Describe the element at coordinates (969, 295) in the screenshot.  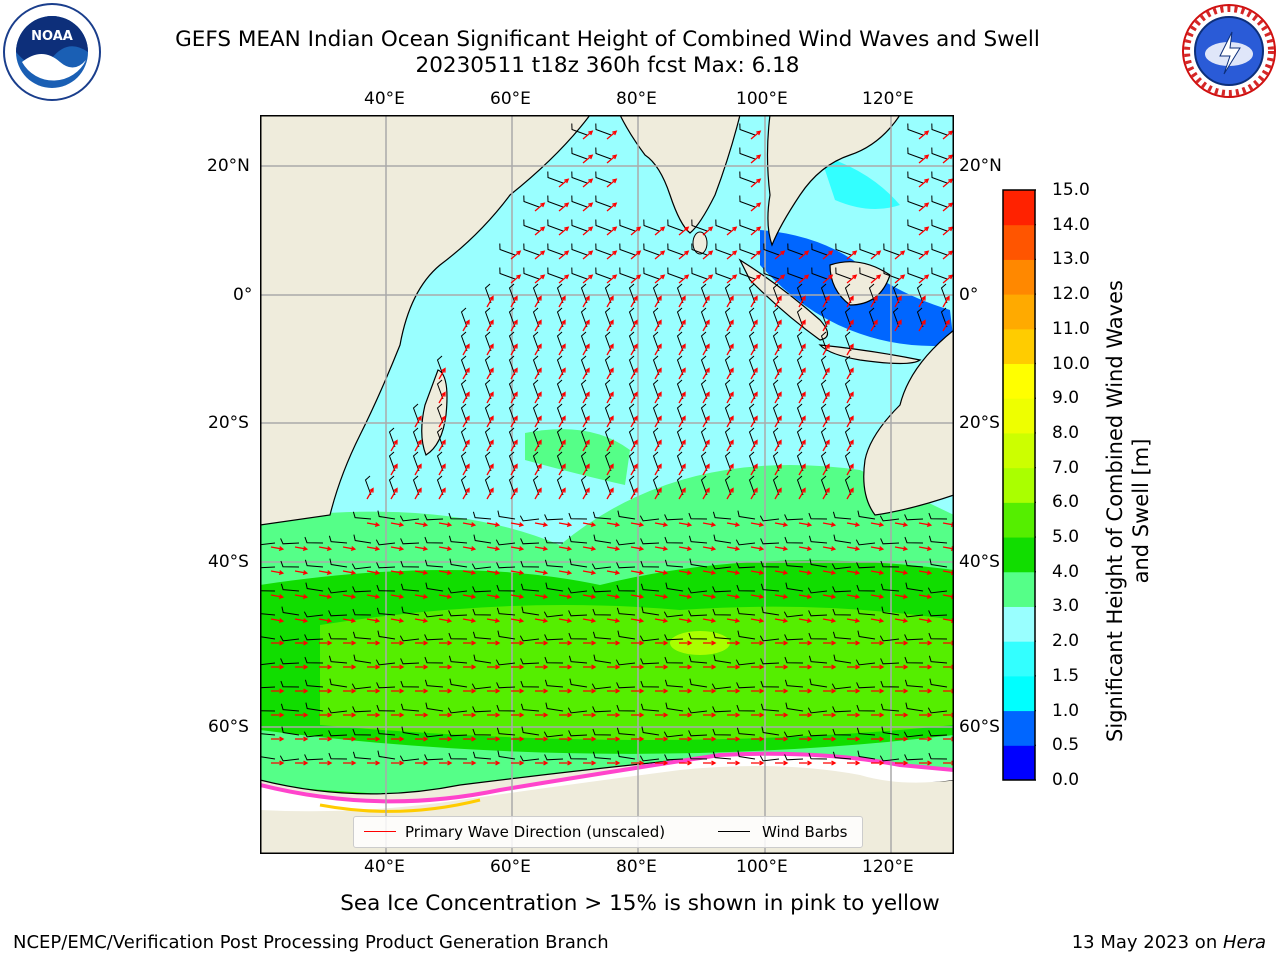
I see `lat-tick-right: 0°` at that location.